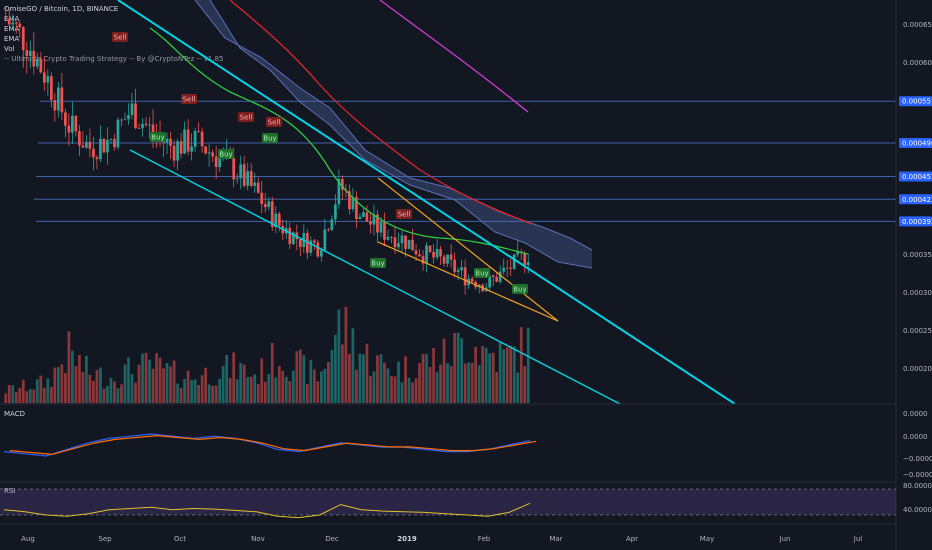 The width and height of the screenshot is (932, 550). I want to click on indicator-ema-3: EMA, so click(12, 39).